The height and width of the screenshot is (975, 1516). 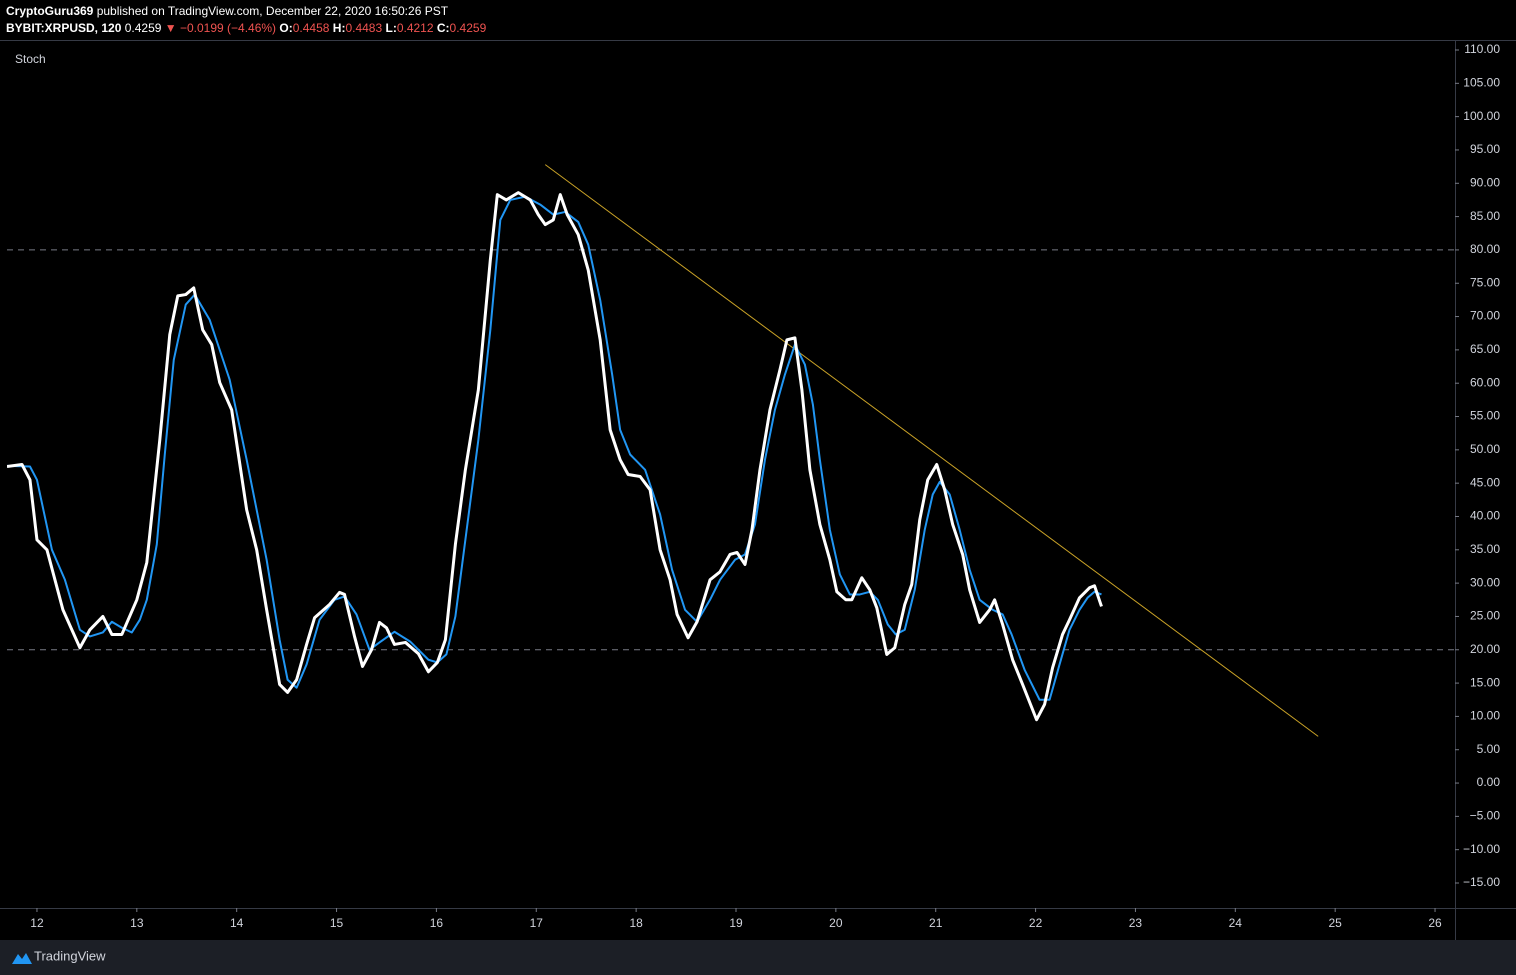 What do you see at coordinates (1485, 549) in the screenshot?
I see `y-tick-label: 35.00` at bounding box center [1485, 549].